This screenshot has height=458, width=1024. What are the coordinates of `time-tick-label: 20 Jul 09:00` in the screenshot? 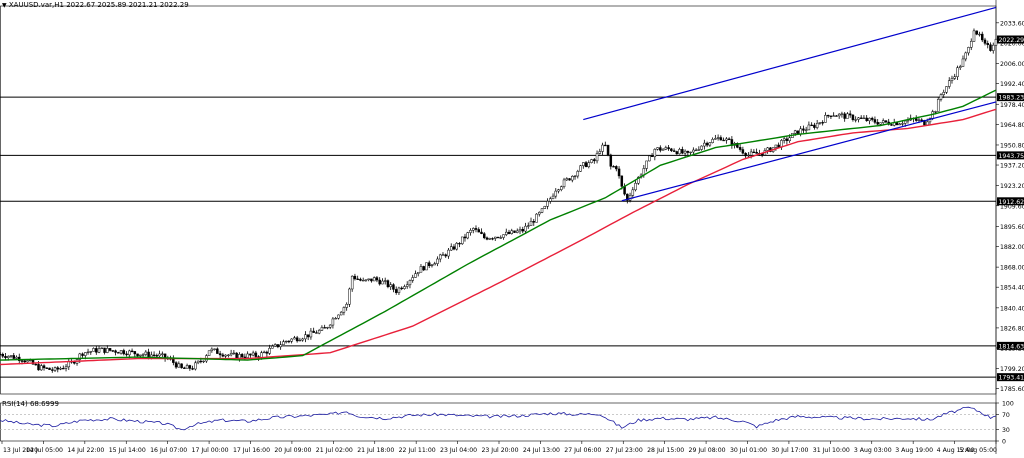 It's located at (292, 450).